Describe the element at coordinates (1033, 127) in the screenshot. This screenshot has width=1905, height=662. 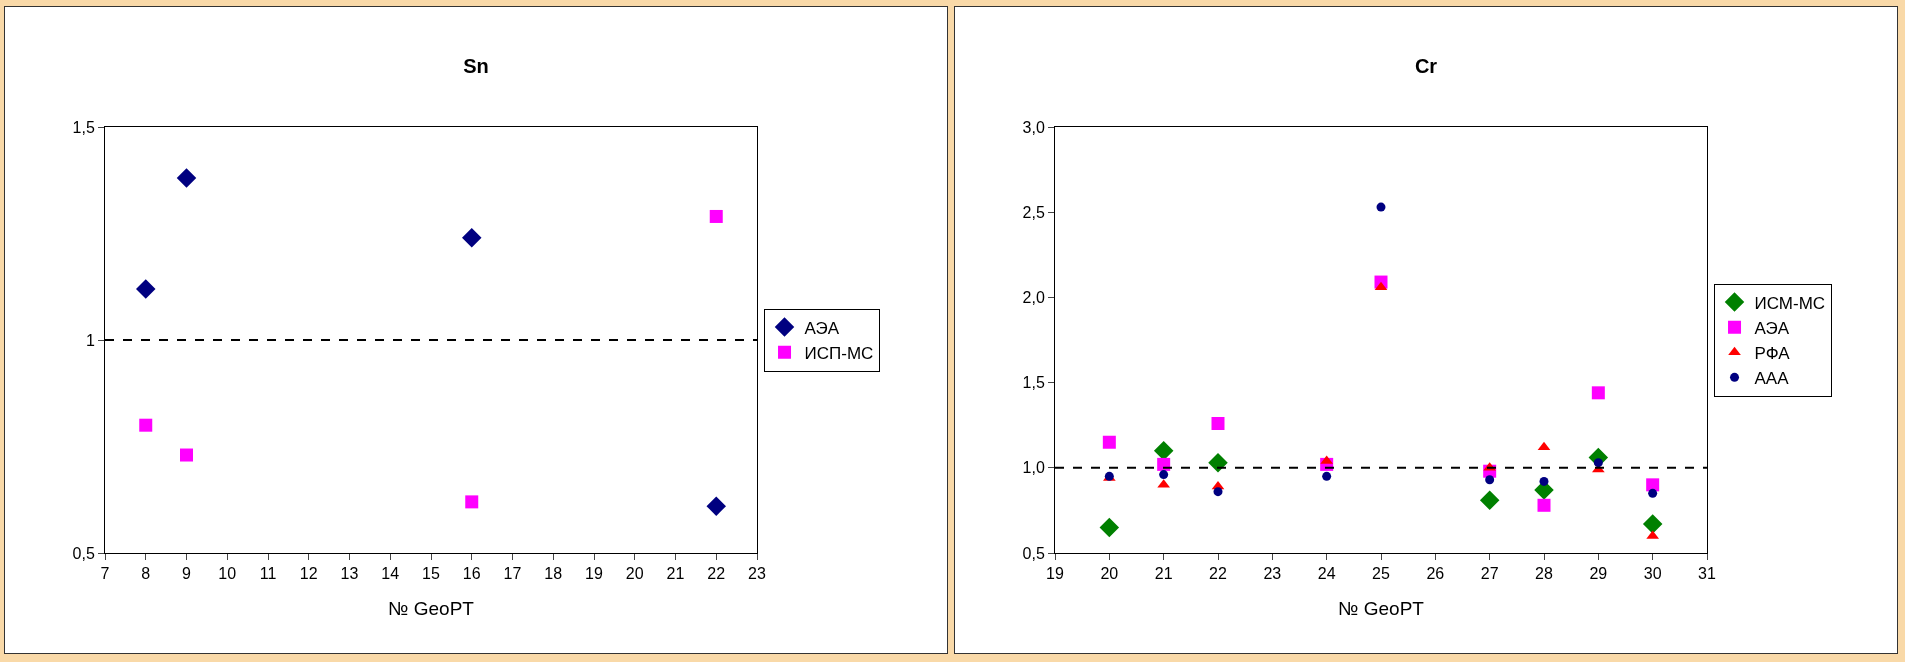
I see `y-tick-label: 3,0` at that location.